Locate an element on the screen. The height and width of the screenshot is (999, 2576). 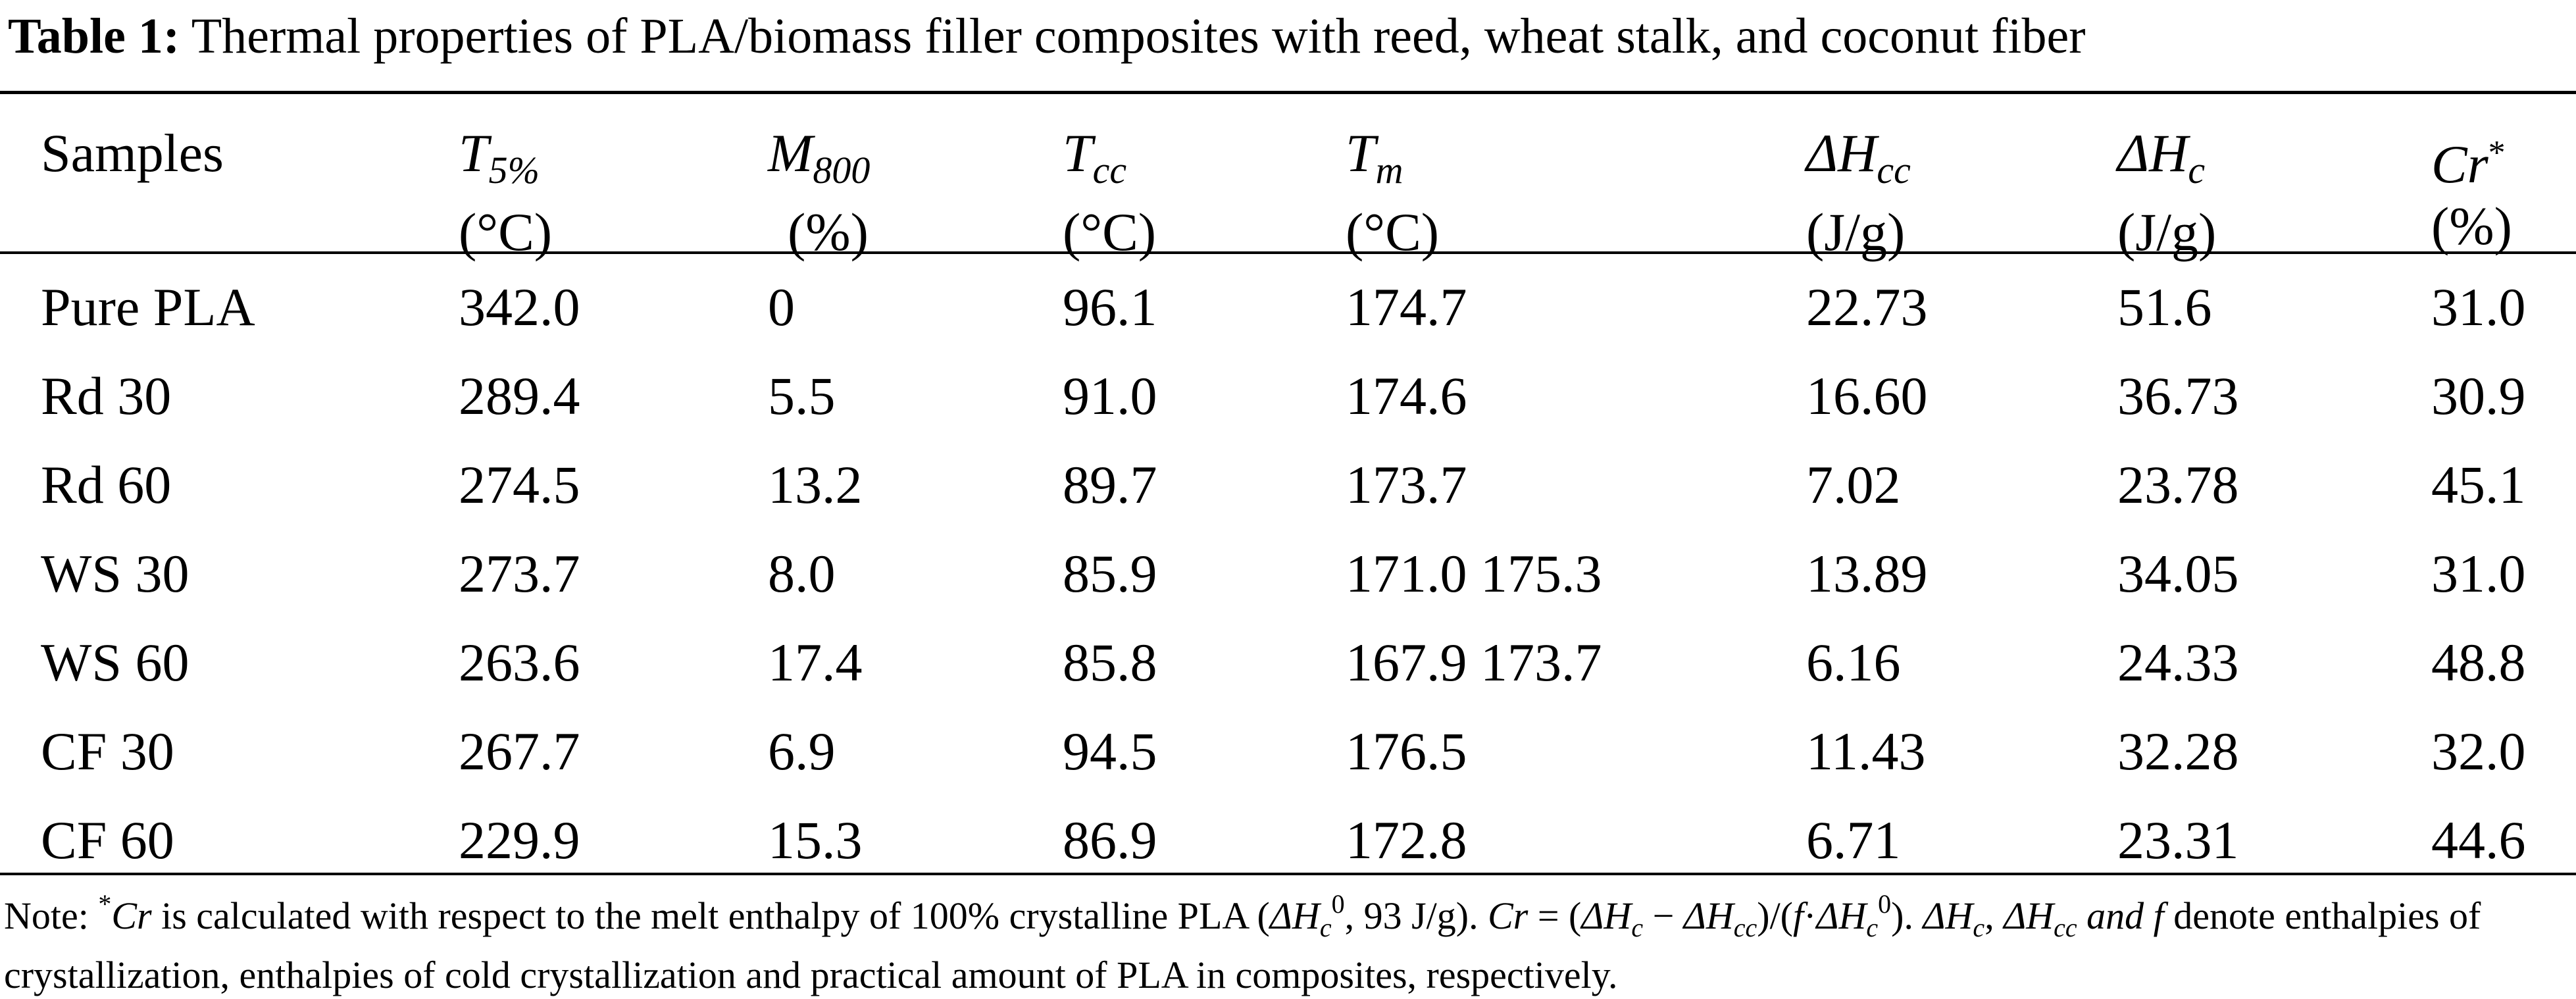
cell-sample: Rd 30 is located at coordinates (106, 396).